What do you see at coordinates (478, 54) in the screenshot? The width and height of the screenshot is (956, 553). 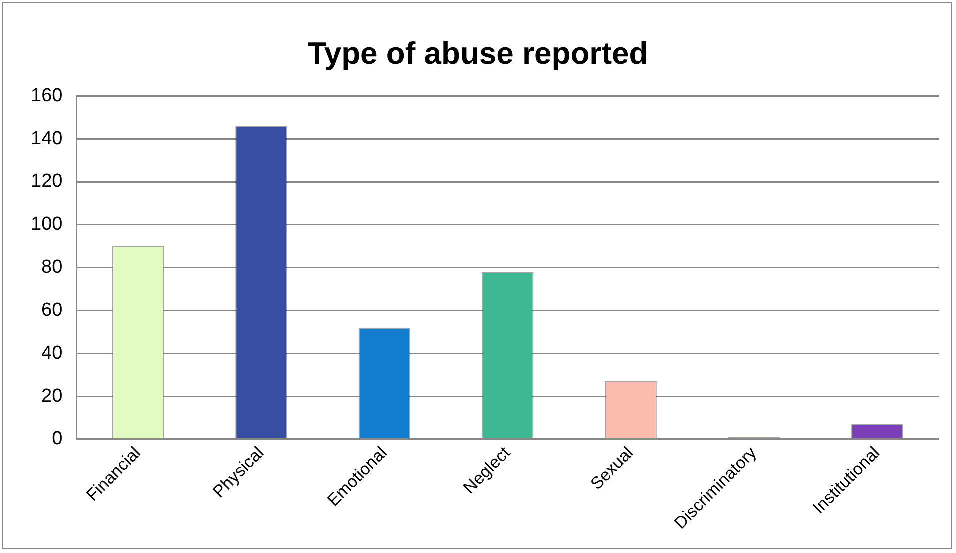 I see `chart-title: Type of abuse reported` at bounding box center [478, 54].